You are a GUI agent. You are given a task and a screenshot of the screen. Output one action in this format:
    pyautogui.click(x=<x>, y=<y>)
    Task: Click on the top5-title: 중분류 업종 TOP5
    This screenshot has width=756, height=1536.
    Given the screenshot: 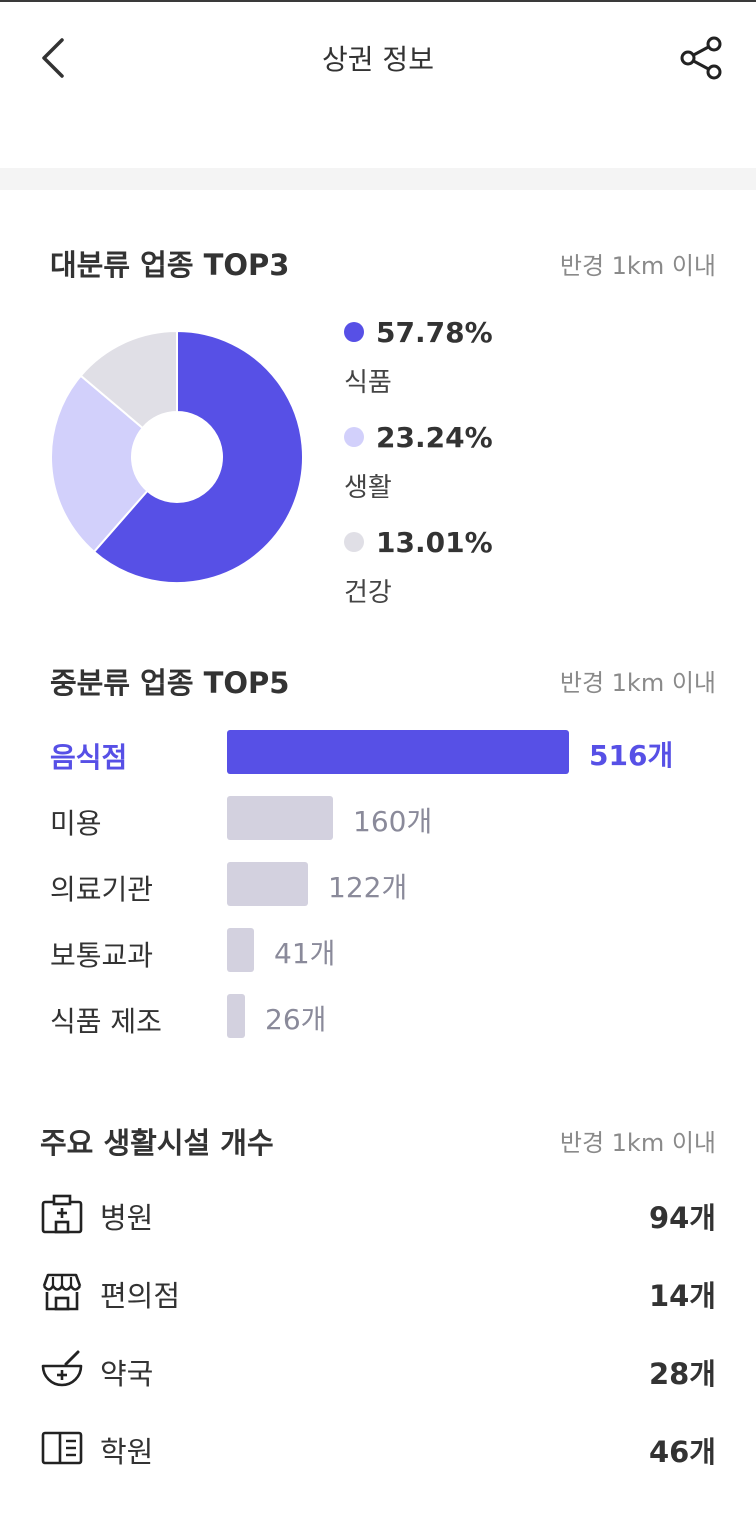 What is the action you would take?
    pyautogui.click(x=170, y=683)
    